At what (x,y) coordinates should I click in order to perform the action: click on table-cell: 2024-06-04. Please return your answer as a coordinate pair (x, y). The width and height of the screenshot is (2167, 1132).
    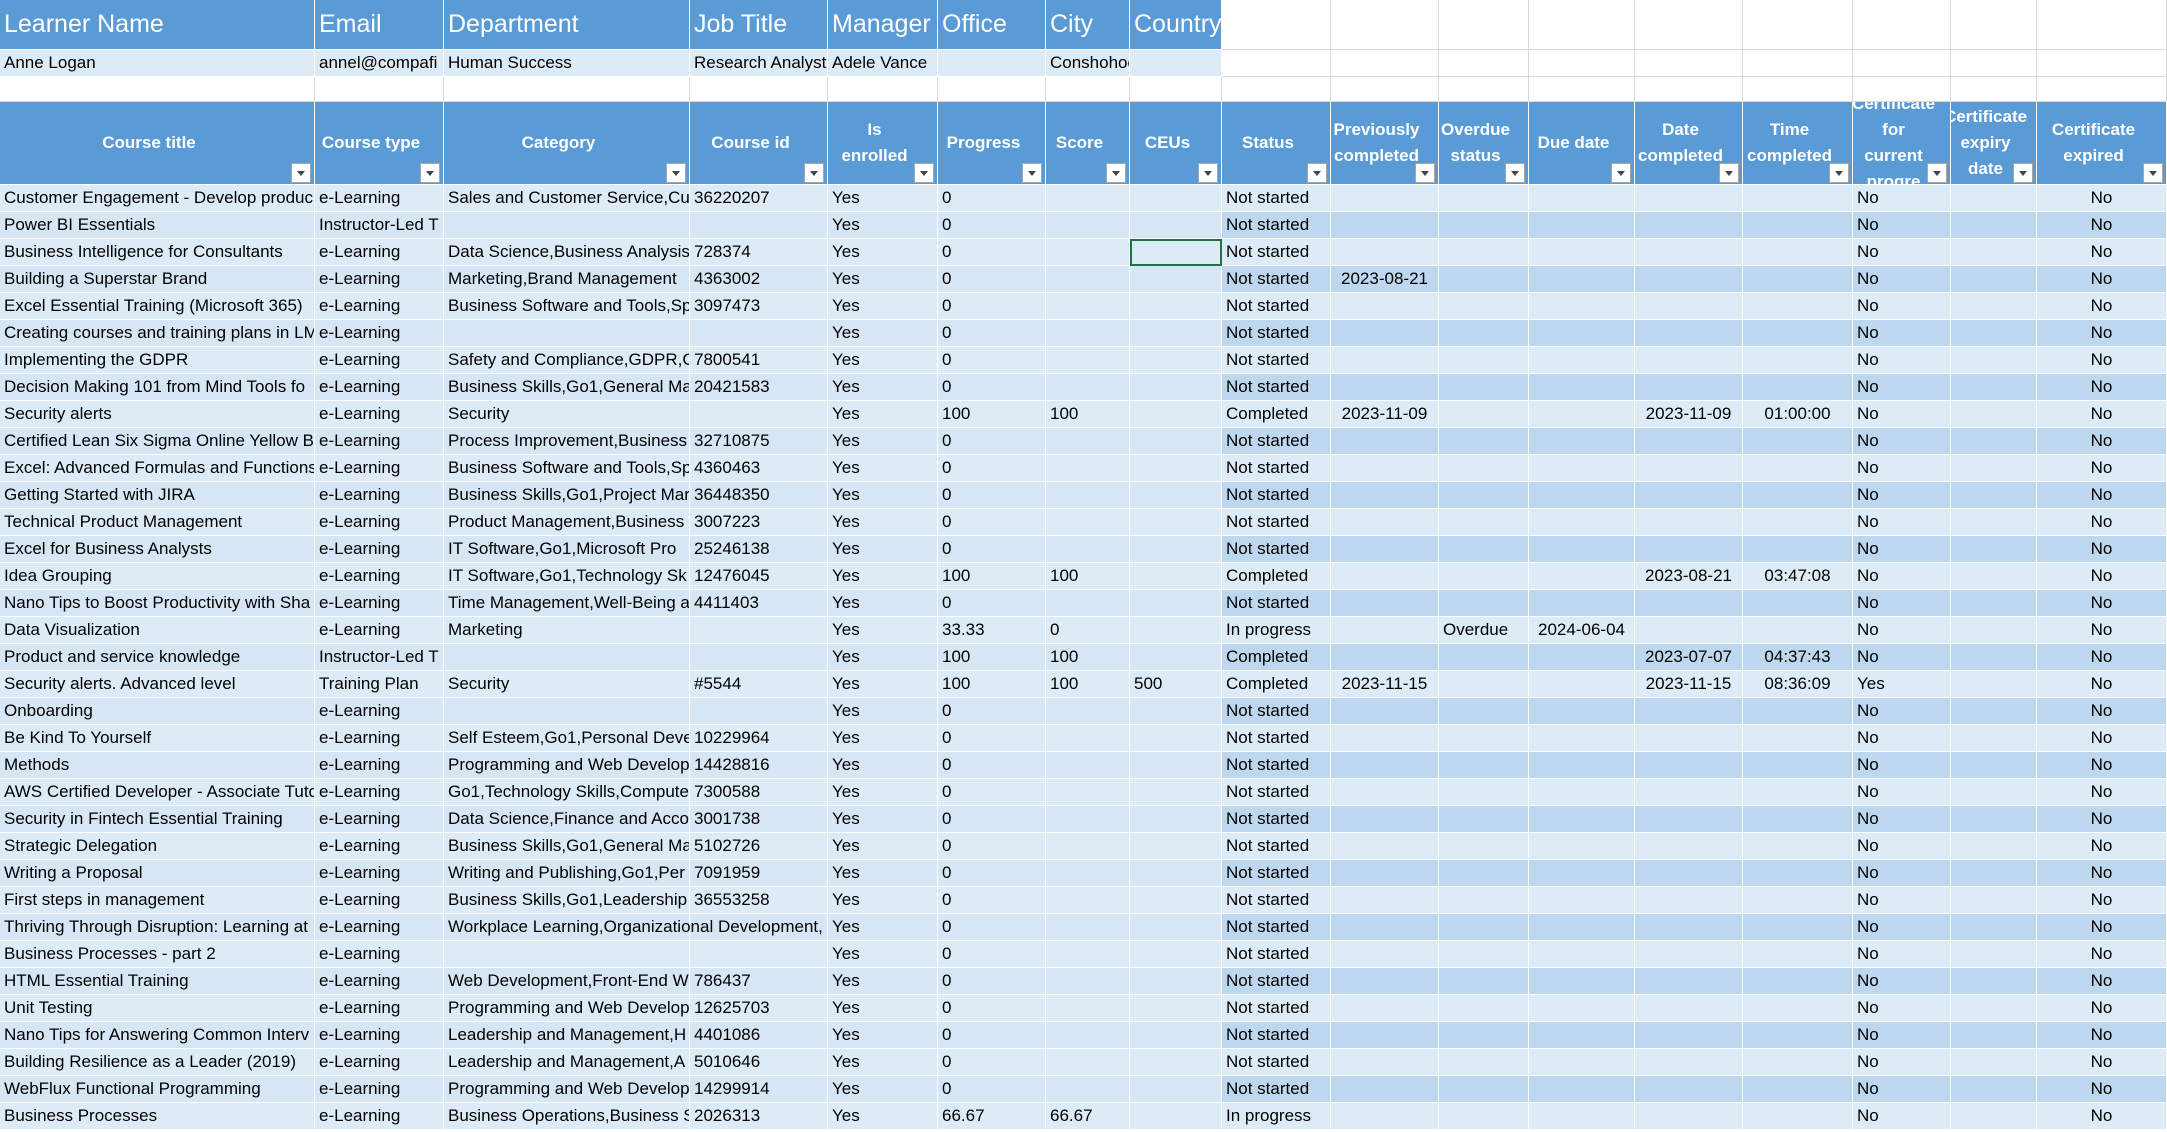
    Looking at the image, I should click on (1582, 630).